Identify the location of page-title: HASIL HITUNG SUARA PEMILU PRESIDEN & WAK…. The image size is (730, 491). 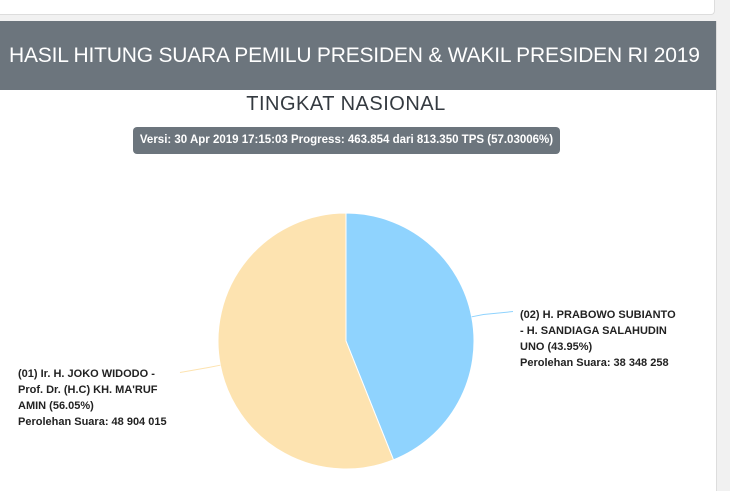
(358, 55).